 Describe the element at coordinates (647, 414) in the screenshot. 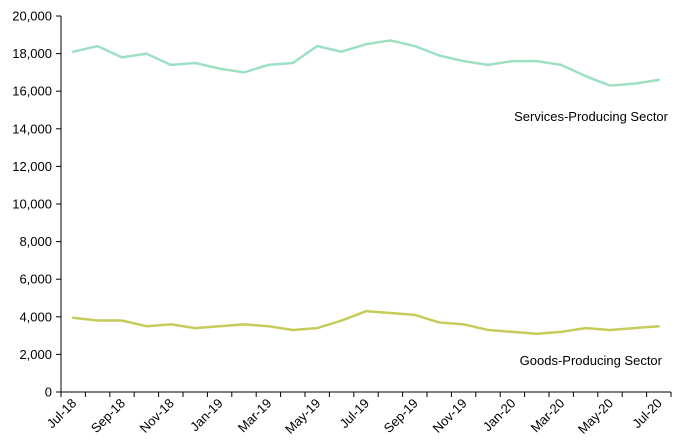

I see `x-tick-label: Jul-20` at that location.